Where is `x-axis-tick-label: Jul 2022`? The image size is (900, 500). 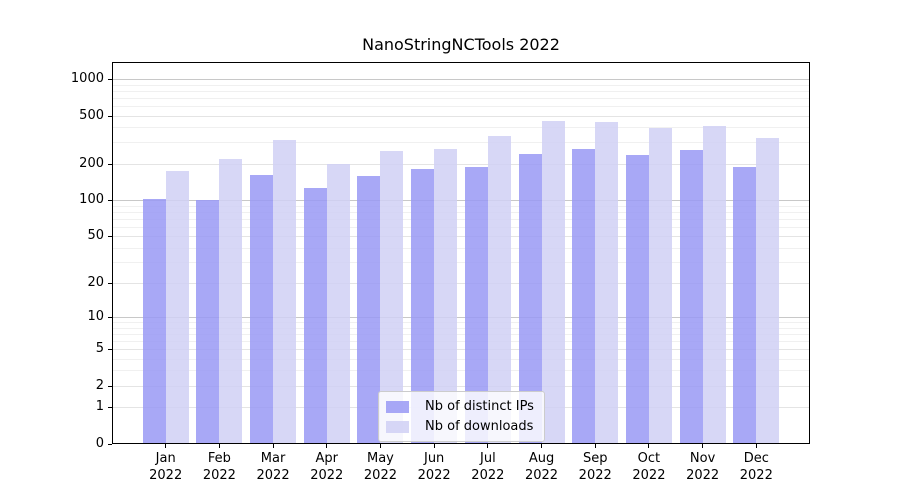
x-axis-tick-label: Jul 2022 is located at coordinates (488, 467).